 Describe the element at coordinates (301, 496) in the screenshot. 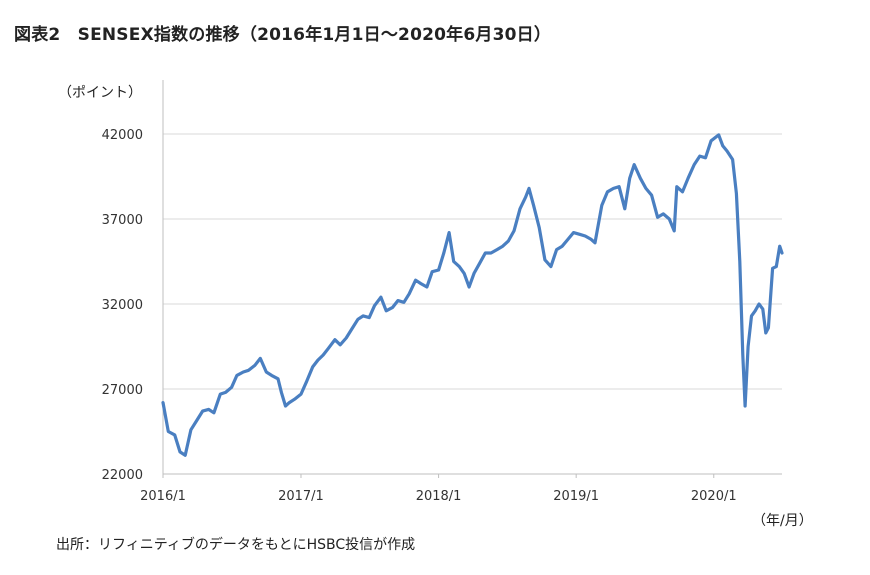

I see `x-tick-label: 2017/1` at that location.